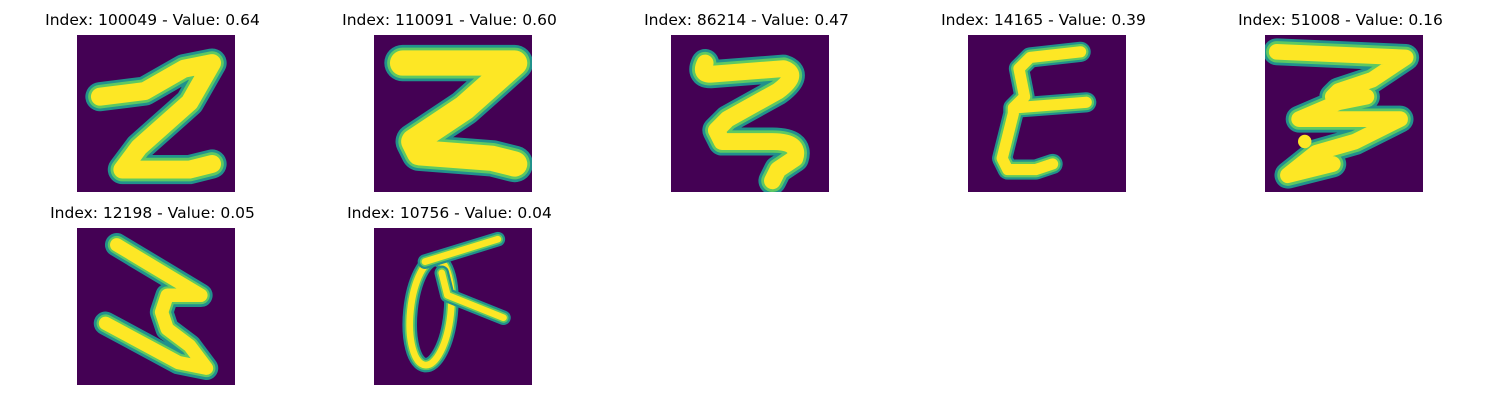 The width and height of the screenshot is (1500, 400). What do you see at coordinates (449, 213) in the screenshot?
I see `panel-title: Index: 10756 - Value: 0.04` at bounding box center [449, 213].